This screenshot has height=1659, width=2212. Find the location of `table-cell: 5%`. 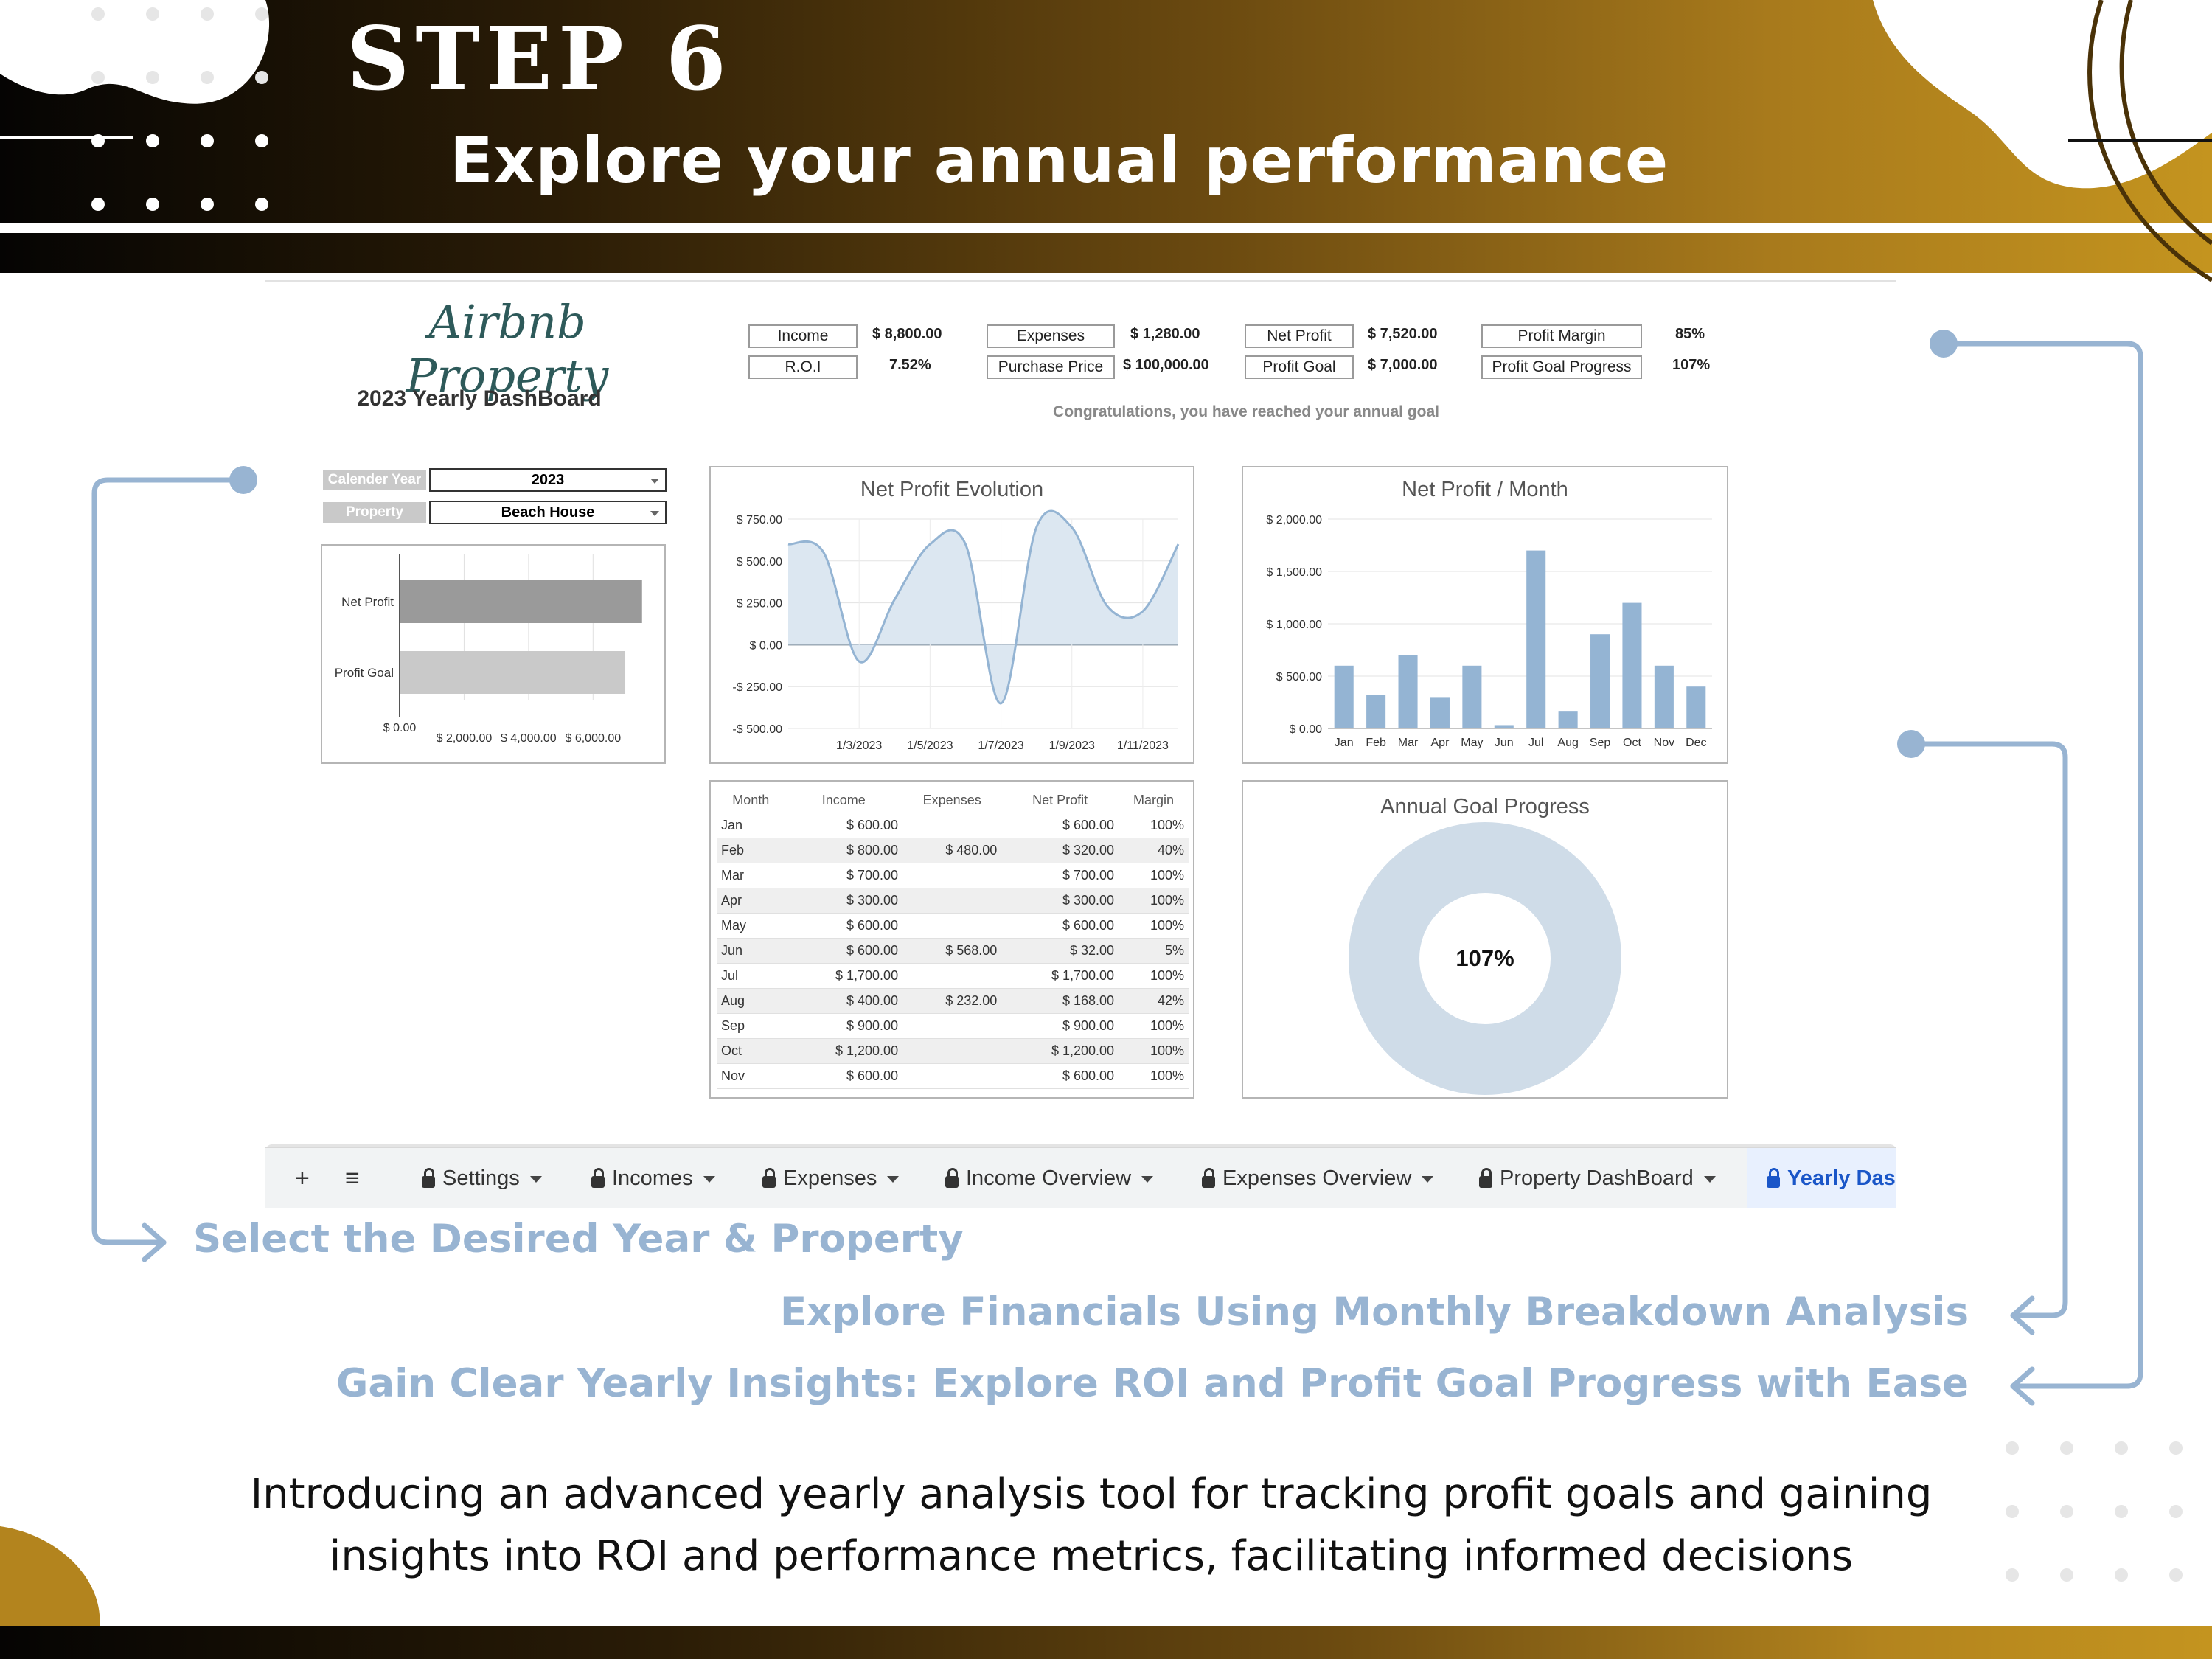

table-cell: 5% is located at coordinates (1154, 951).